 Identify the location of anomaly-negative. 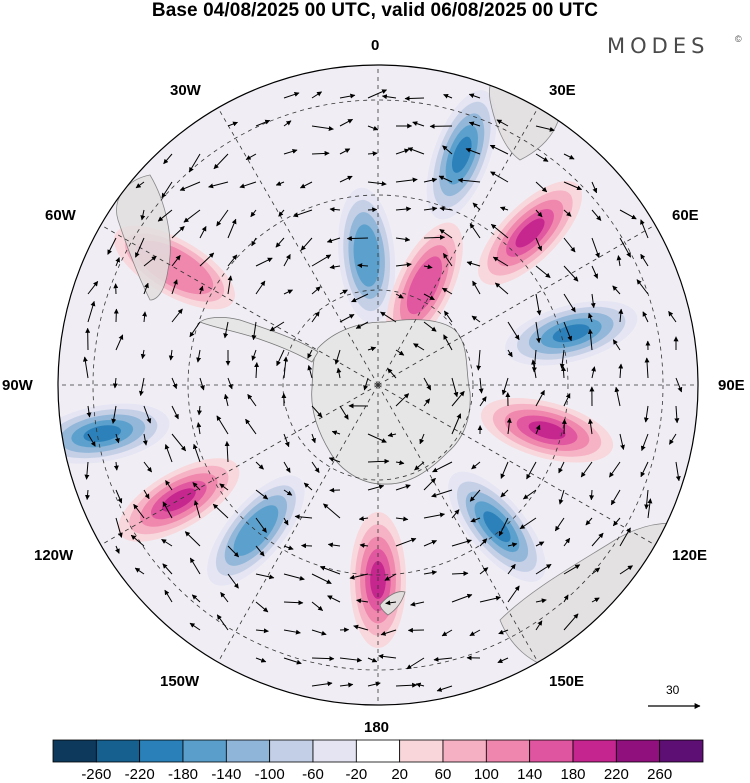
(461, 155).